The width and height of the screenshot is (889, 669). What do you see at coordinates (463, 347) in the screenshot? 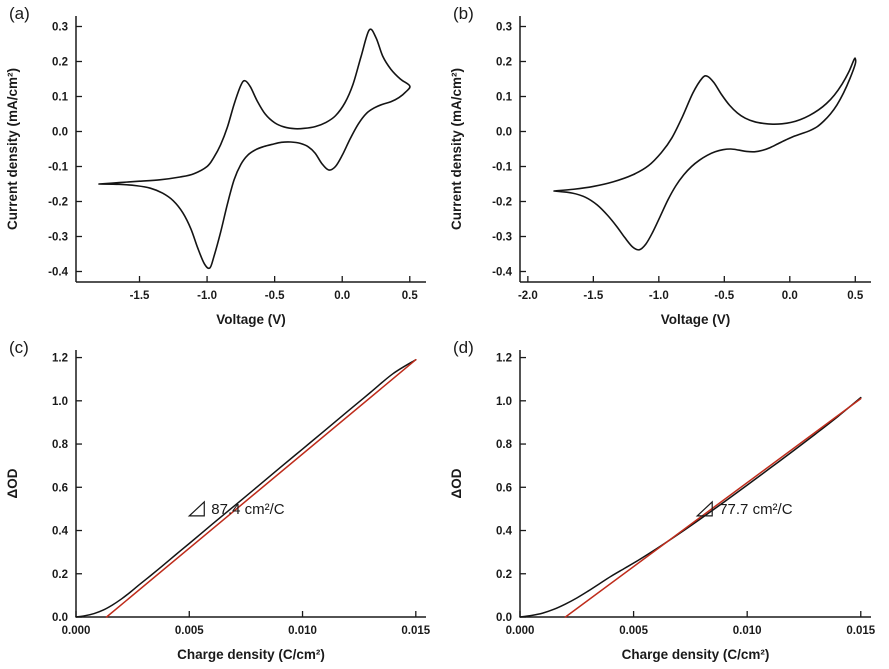
I see `panel-label-d: (d)` at bounding box center [463, 347].